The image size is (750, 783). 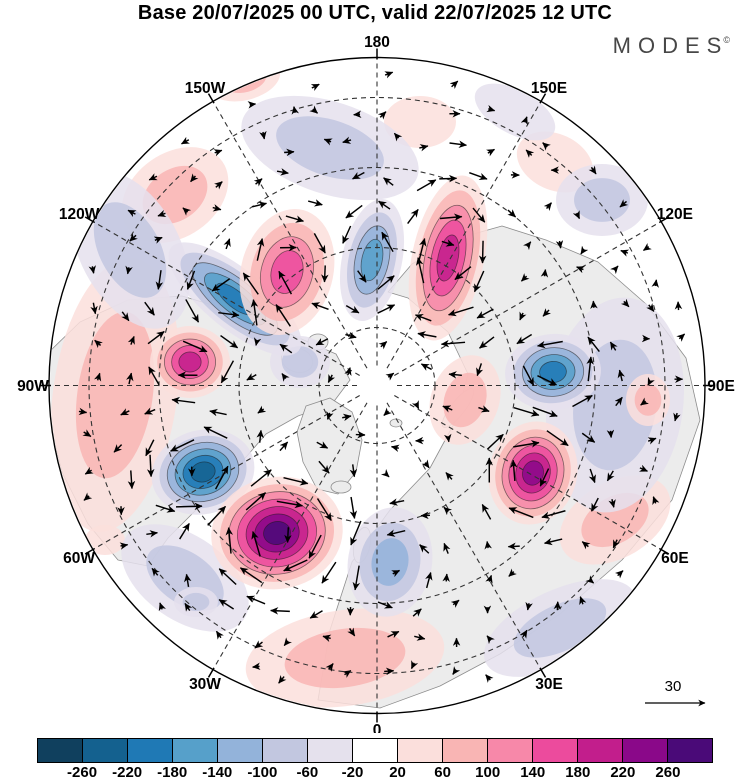 I want to click on island, so click(x=396, y=423).